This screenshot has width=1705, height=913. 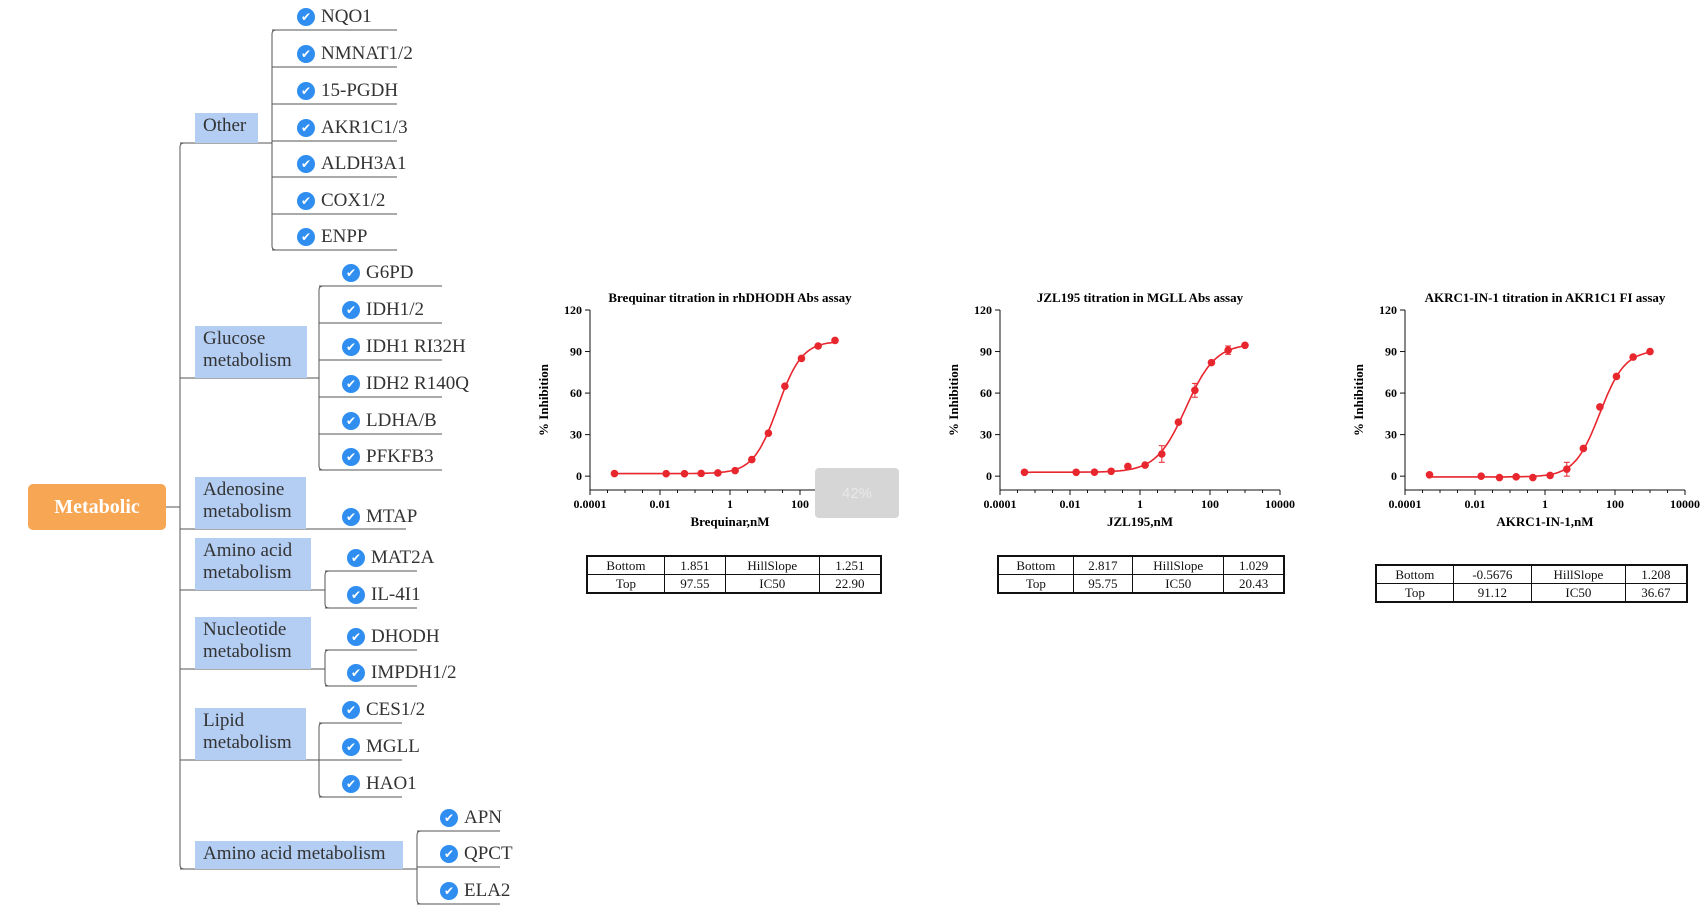 What do you see at coordinates (390, 558) in the screenshot?
I see `leaf-item: ✔ MAT2A` at bounding box center [390, 558].